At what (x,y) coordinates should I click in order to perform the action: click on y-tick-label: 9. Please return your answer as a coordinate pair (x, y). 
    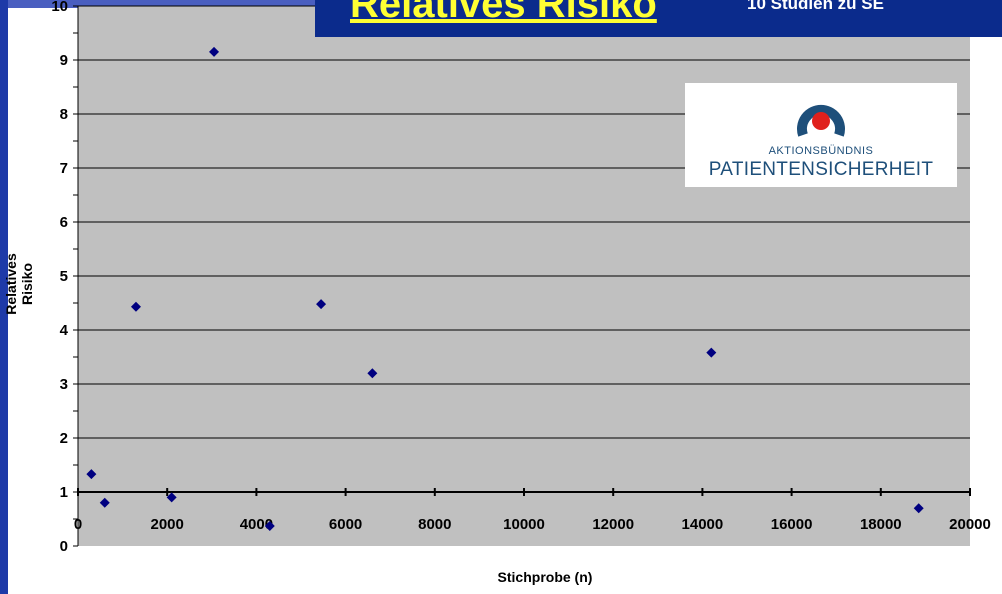
    Looking at the image, I should click on (64, 60).